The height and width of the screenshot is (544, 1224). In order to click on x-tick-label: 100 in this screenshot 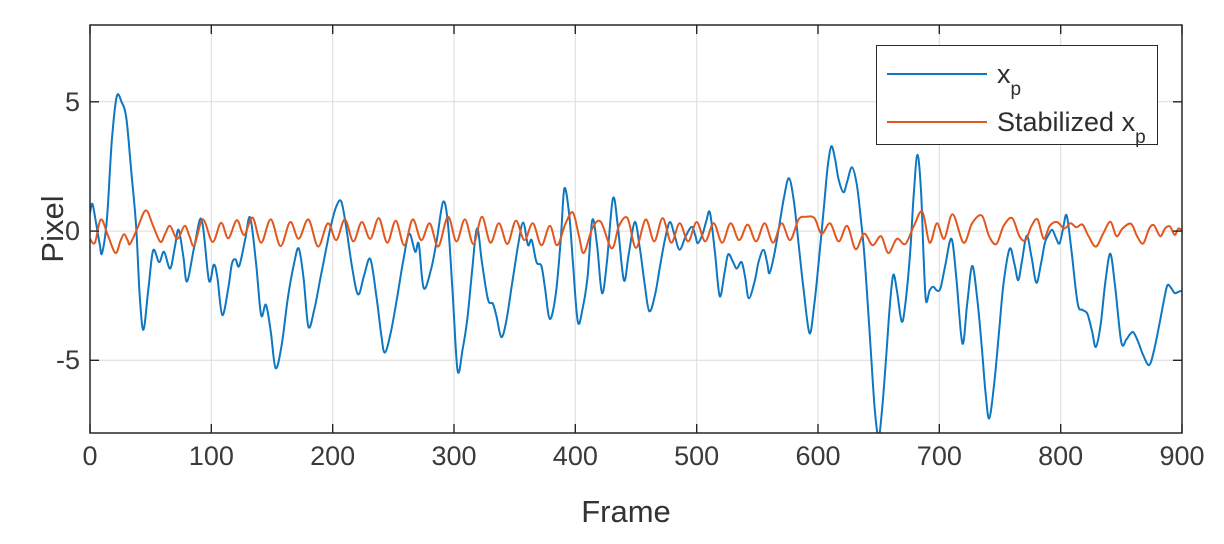, I will do `click(211, 456)`.